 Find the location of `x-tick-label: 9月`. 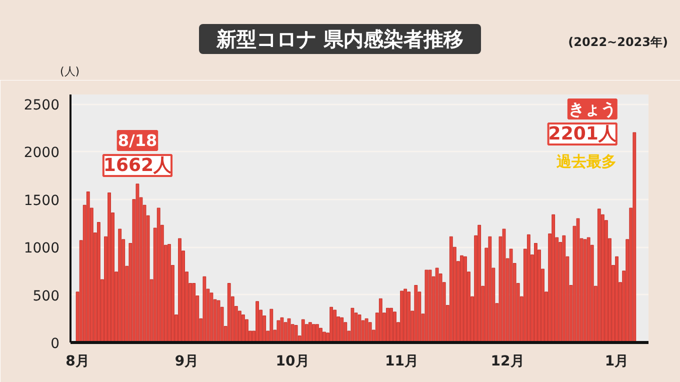

x-tick-label: 9月 is located at coordinates (186, 362).